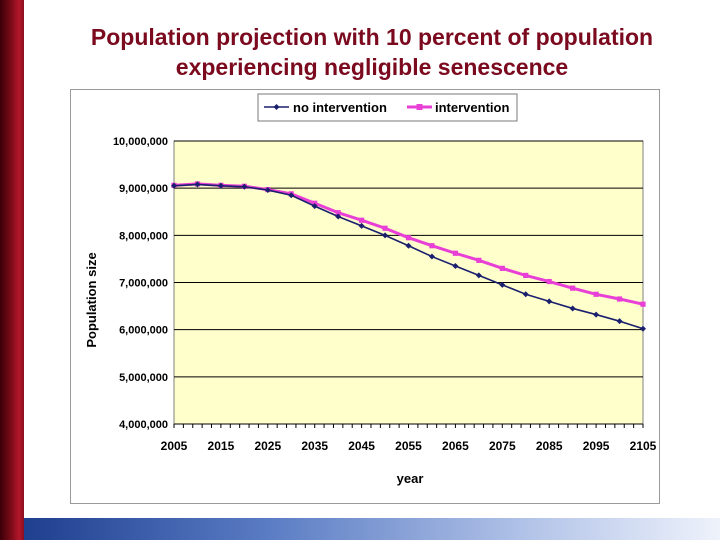 The width and height of the screenshot is (720, 540). Describe the element at coordinates (502, 446) in the screenshot. I see `x-tick-label: 2075` at that location.